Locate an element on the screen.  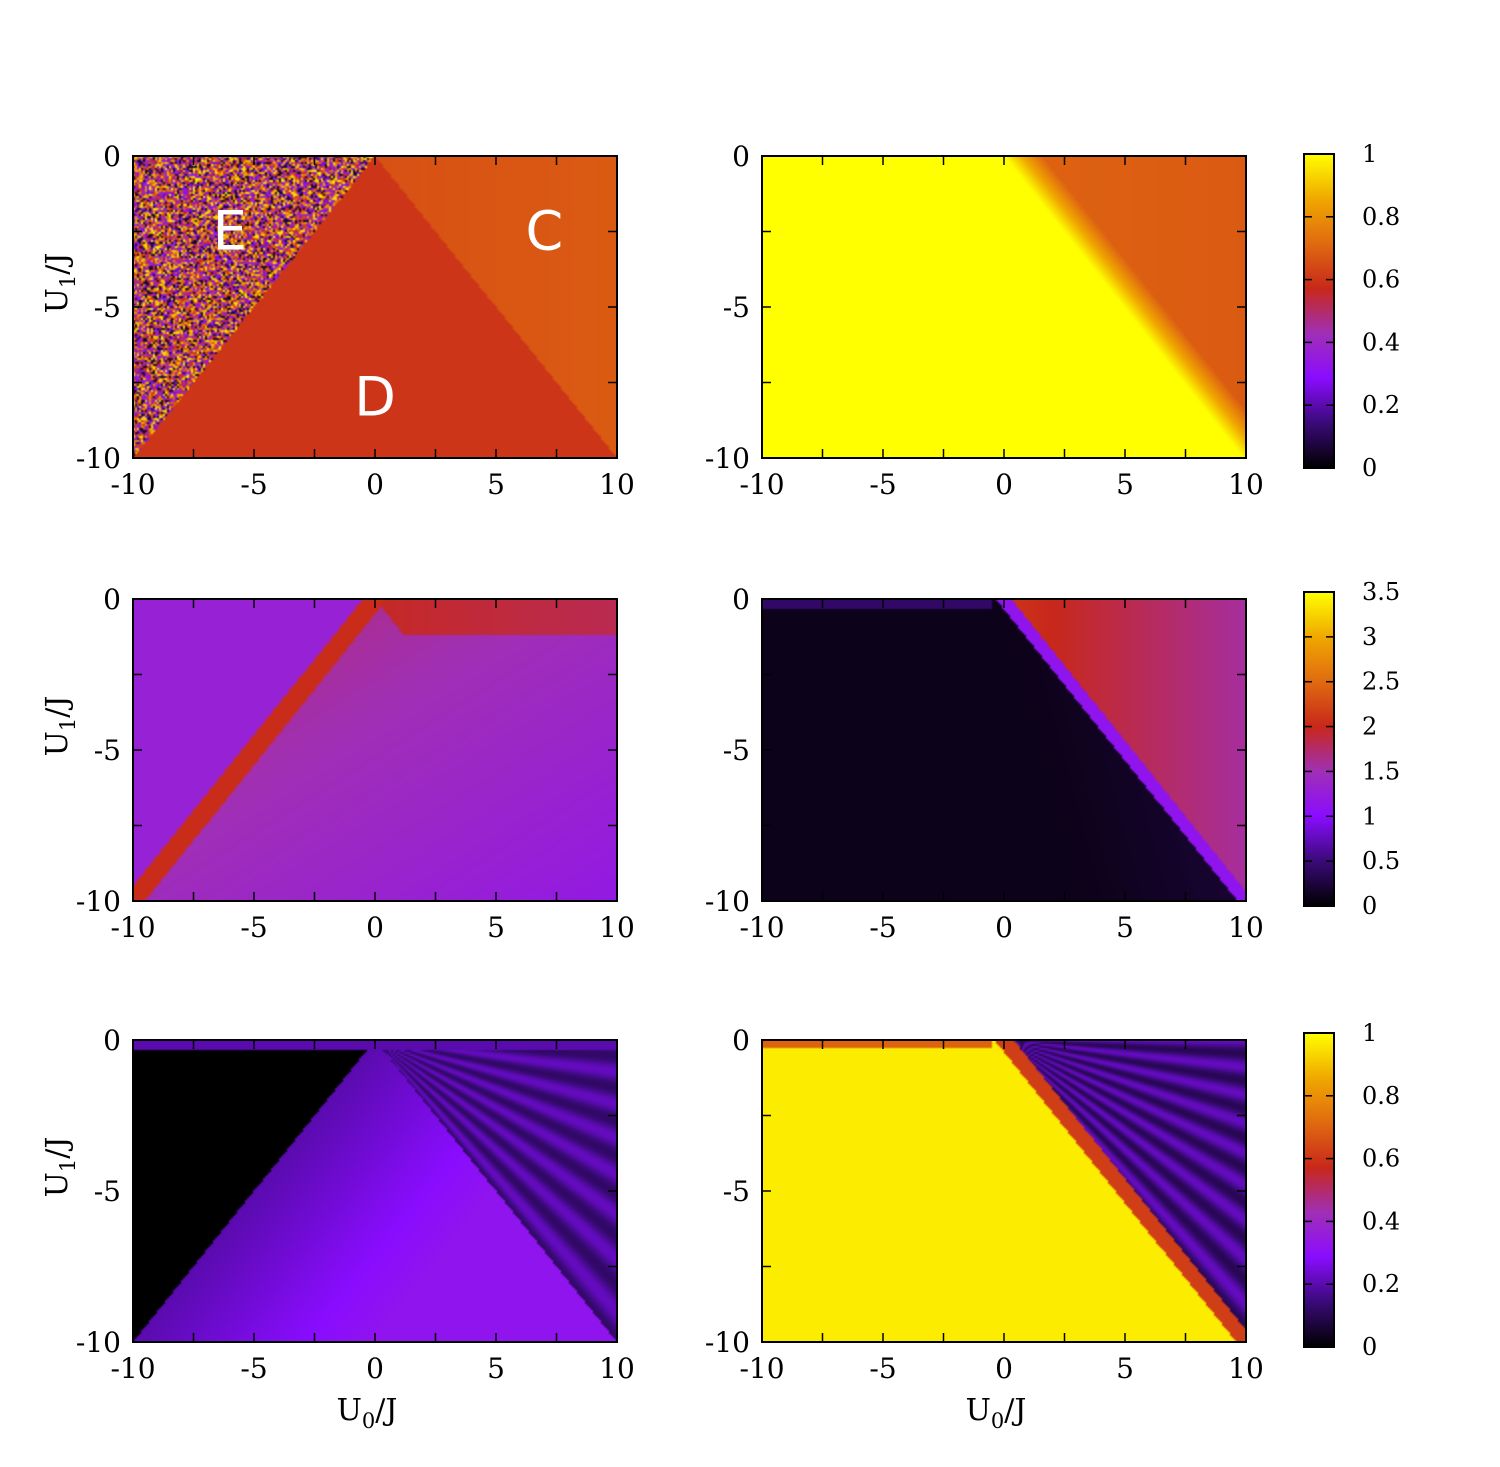
panel-row2-left: -10 -5 0 5 10 -10 -5 0 U1/J is located at coordinates (337, 763).